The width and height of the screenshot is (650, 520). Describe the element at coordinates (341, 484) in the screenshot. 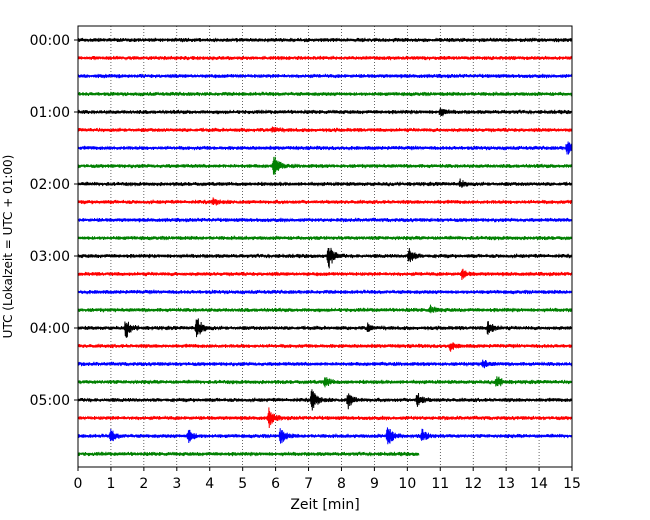

I see `x-tick-label: 8` at that location.